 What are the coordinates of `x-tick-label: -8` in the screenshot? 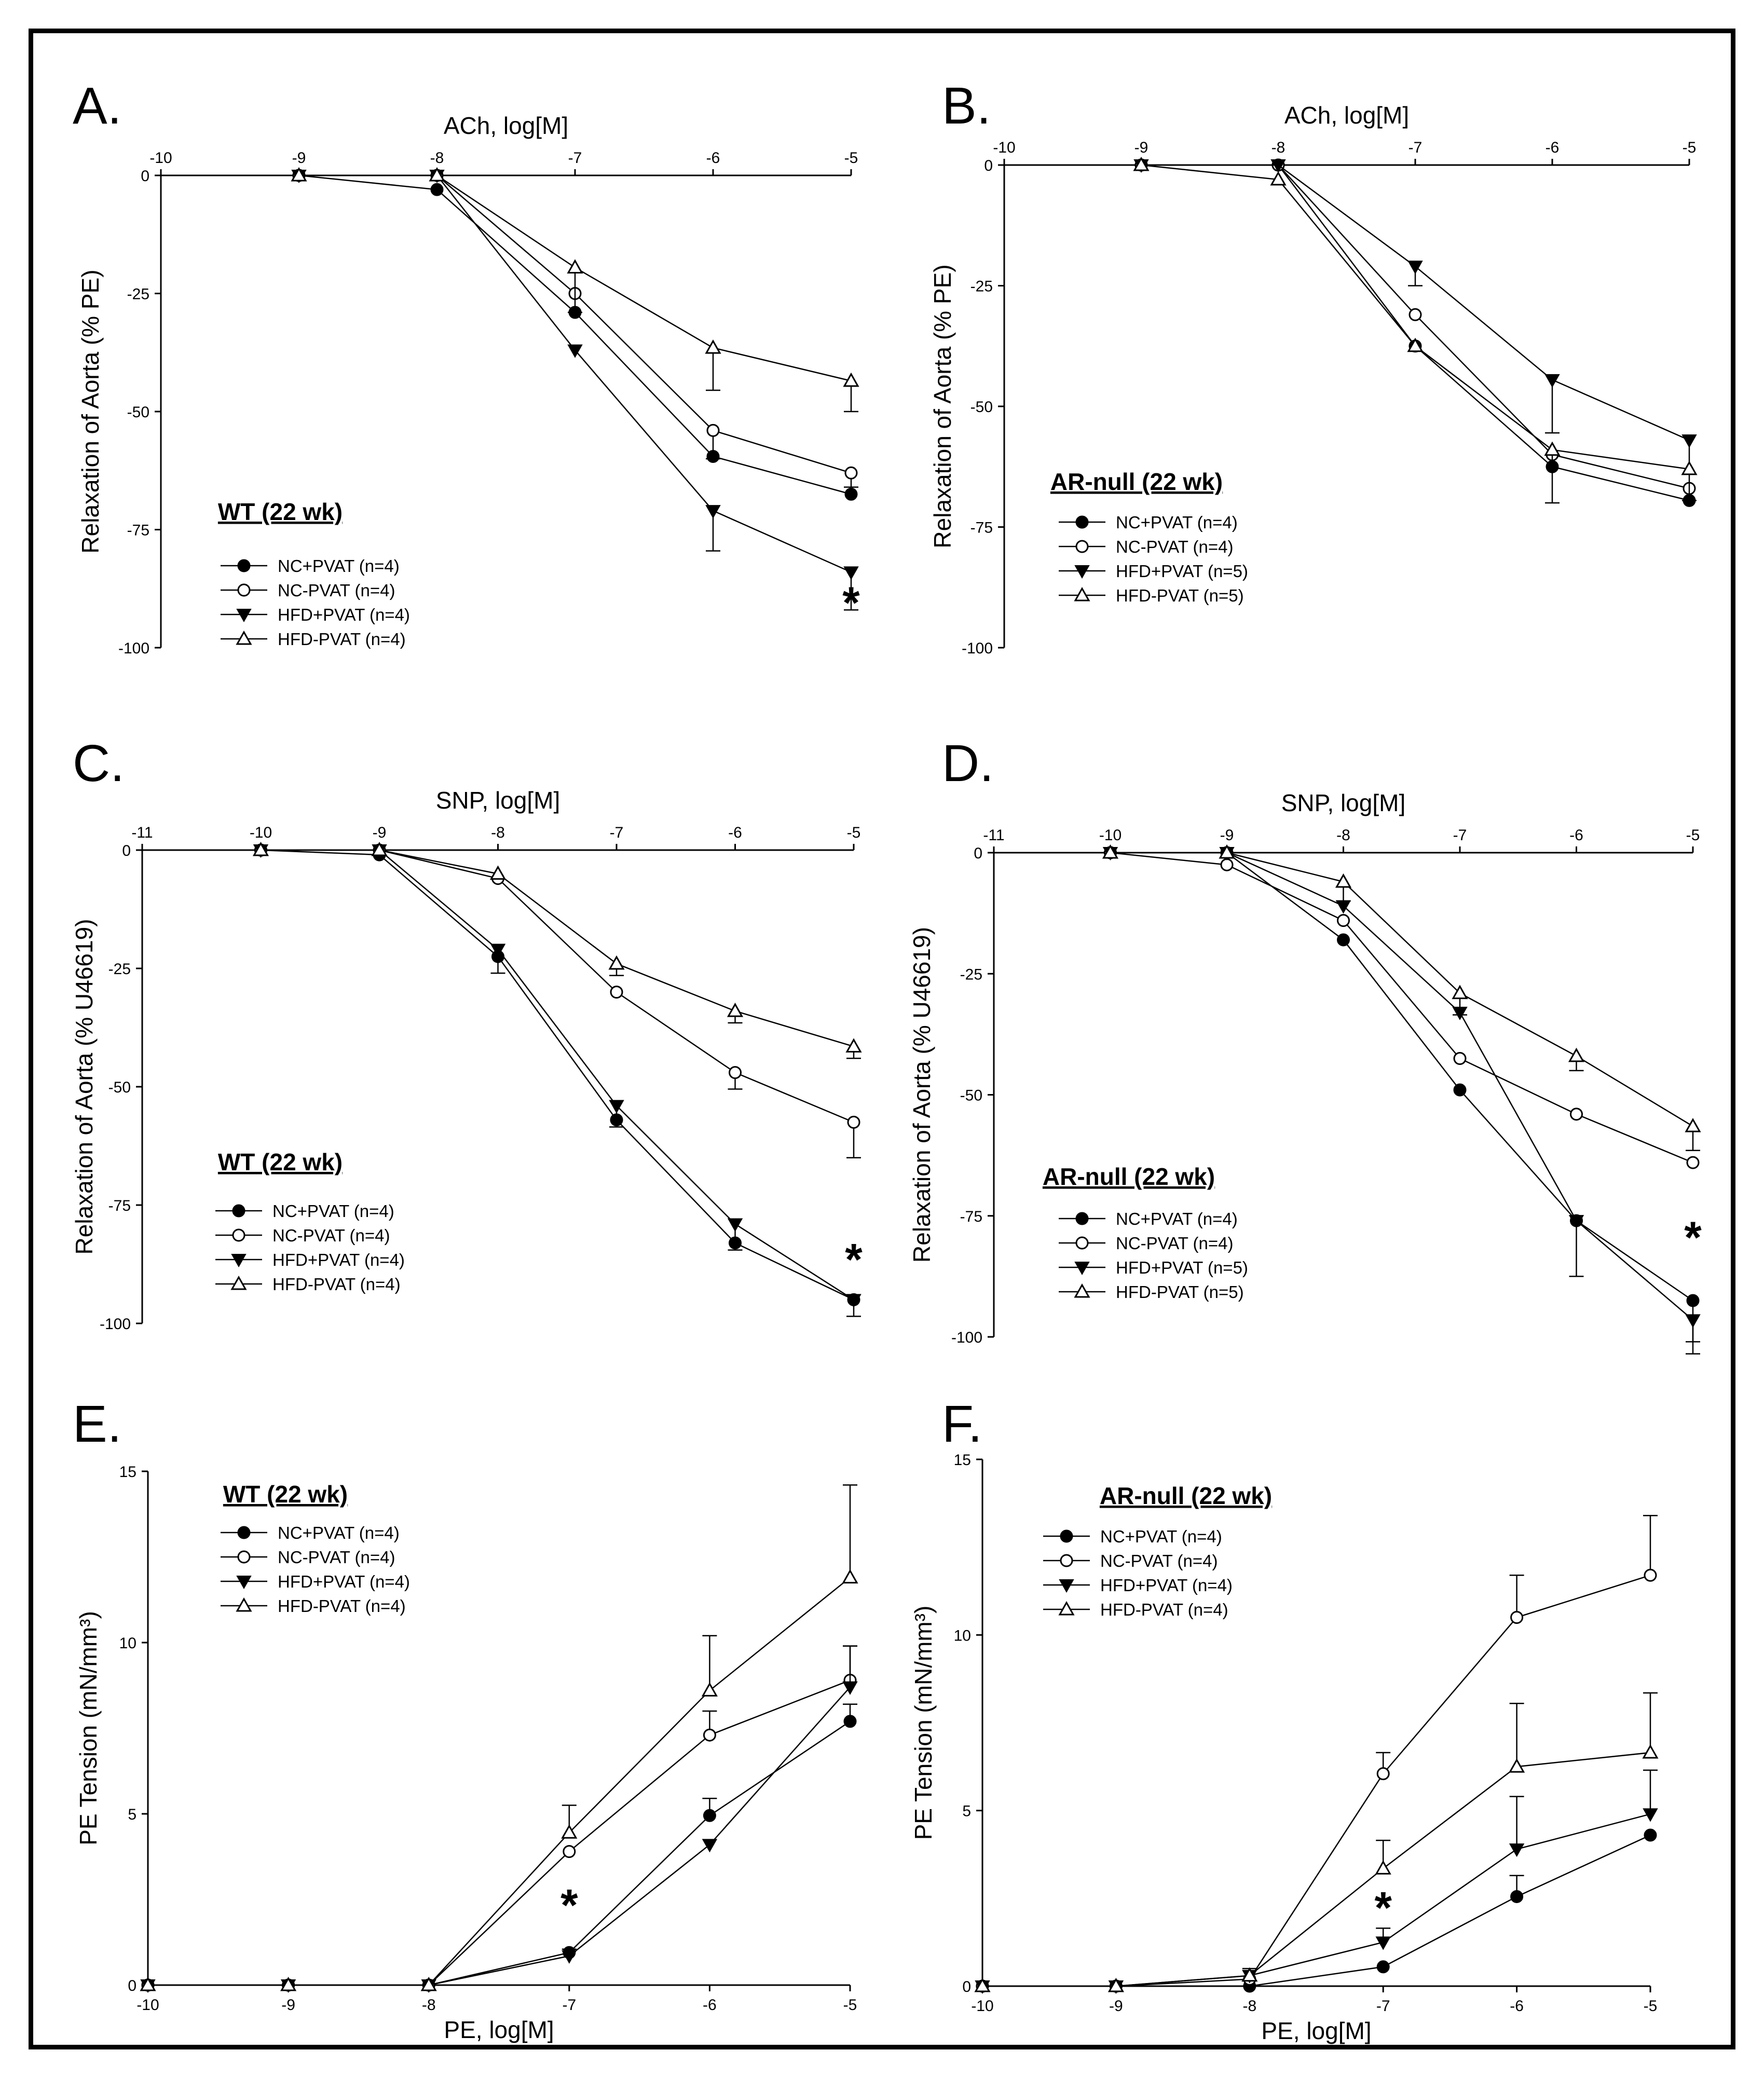 It's located at (498, 832).